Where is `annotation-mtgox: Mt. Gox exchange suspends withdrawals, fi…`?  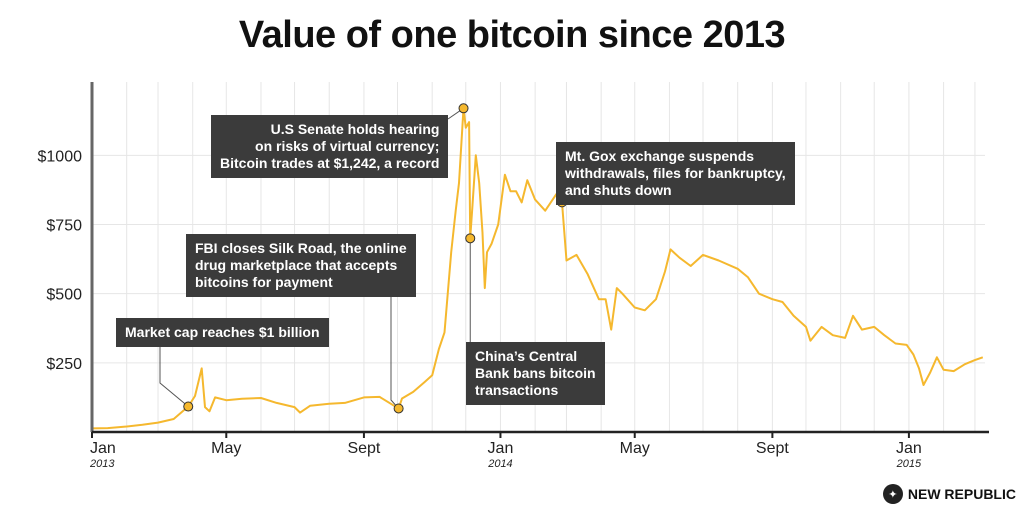
annotation-mtgox: Mt. Gox exchange suspends withdrawals, fi… is located at coordinates (675, 173).